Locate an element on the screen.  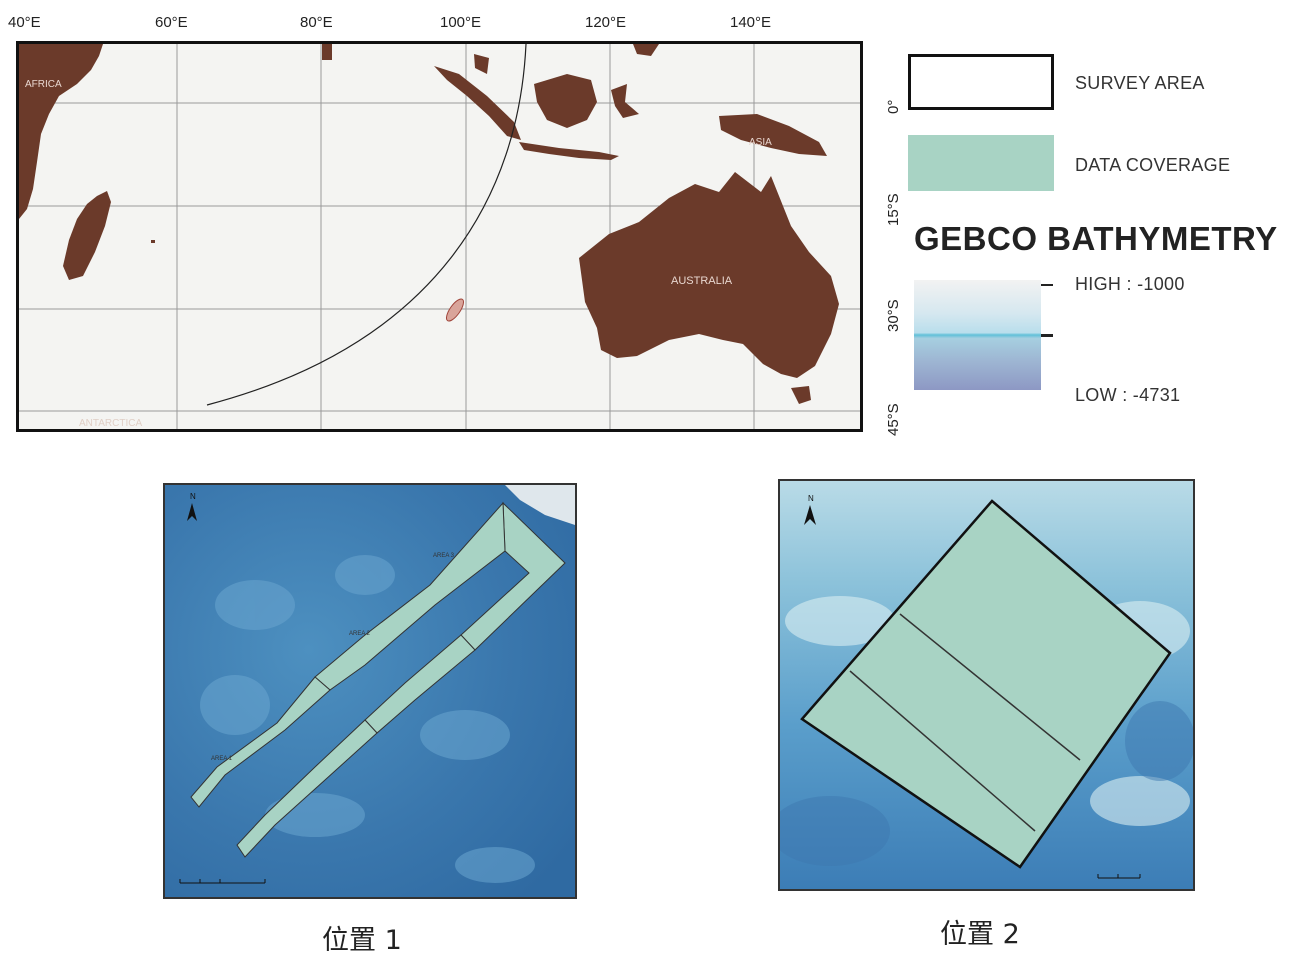
area-2-label: AREA 2 is located at coordinates (360, 634).